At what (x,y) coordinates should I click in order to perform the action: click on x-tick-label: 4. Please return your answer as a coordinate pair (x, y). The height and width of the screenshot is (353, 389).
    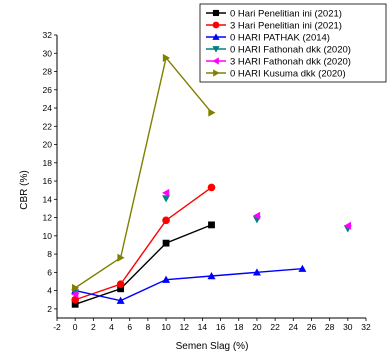
    Looking at the image, I should click on (111, 327).